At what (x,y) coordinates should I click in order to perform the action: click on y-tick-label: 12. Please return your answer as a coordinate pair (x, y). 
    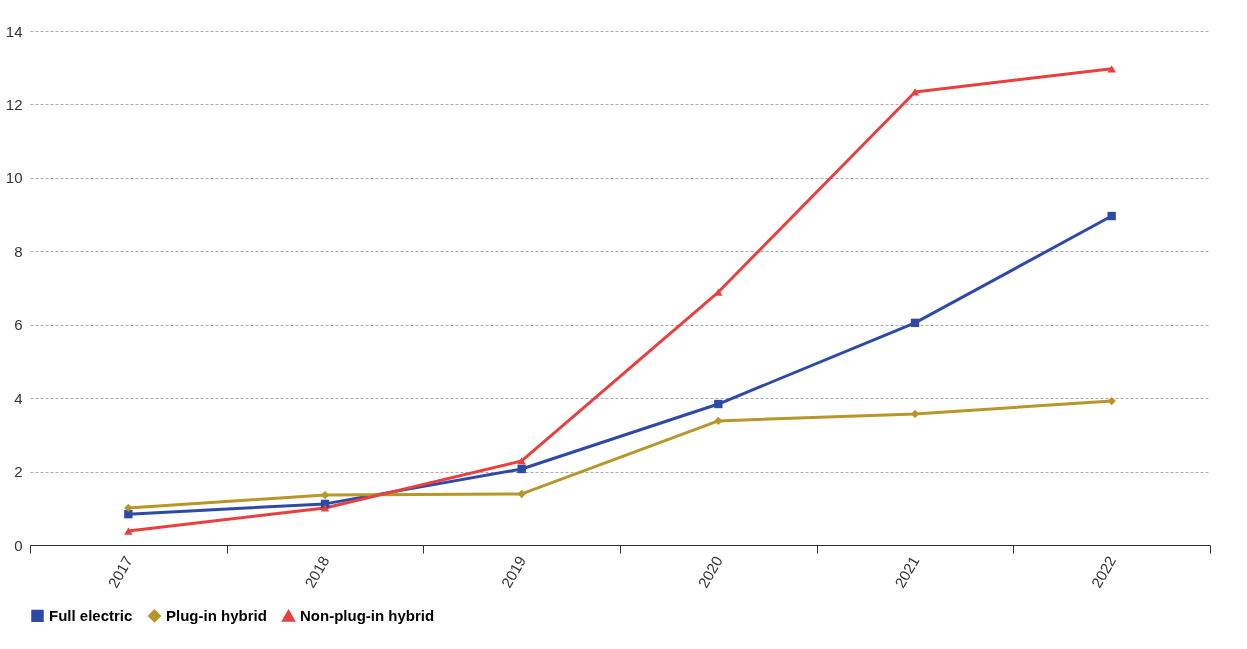
    Looking at the image, I should click on (14, 104).